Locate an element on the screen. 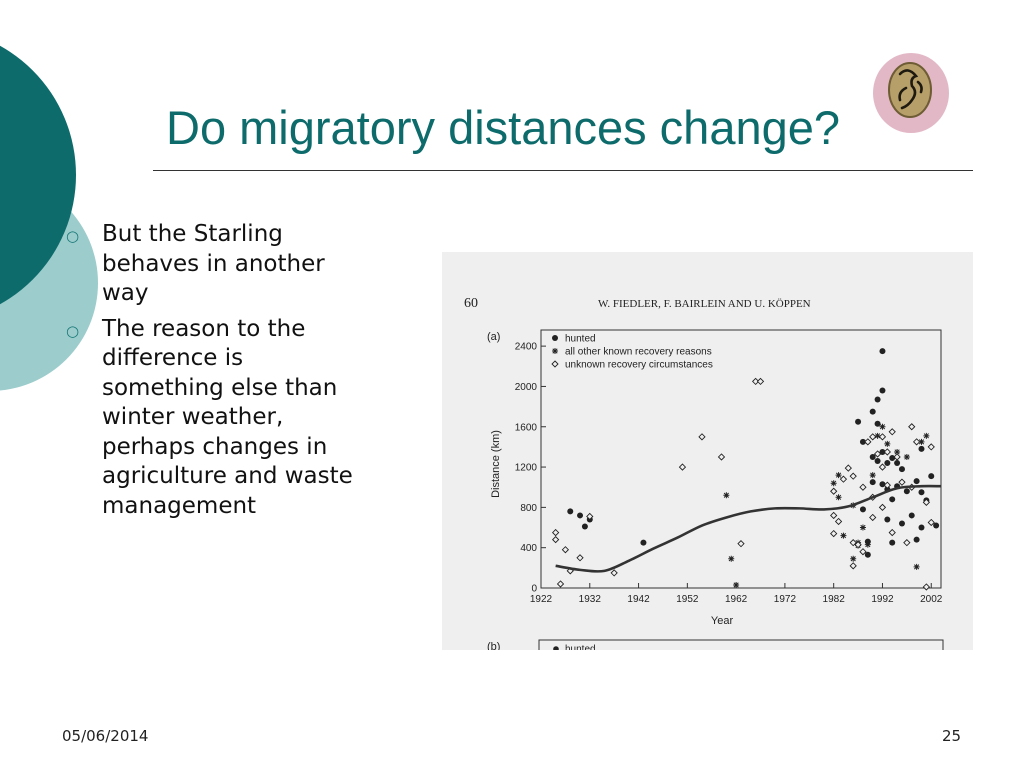 The width and height of the screenshot is (1024, 768). panel-label: (a) is located at coordinates (493, 337).